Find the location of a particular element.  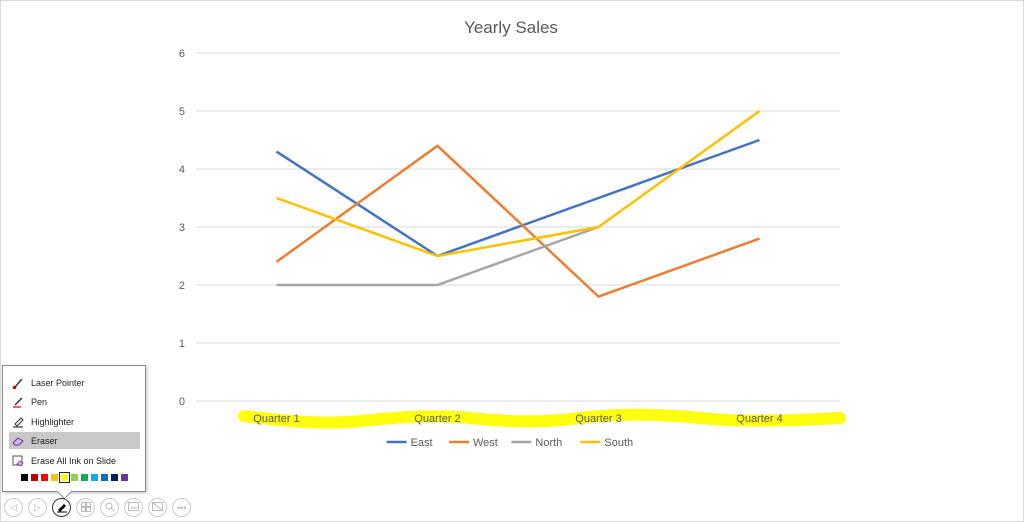

black-screen-icon is located at coordinates (157, 507).